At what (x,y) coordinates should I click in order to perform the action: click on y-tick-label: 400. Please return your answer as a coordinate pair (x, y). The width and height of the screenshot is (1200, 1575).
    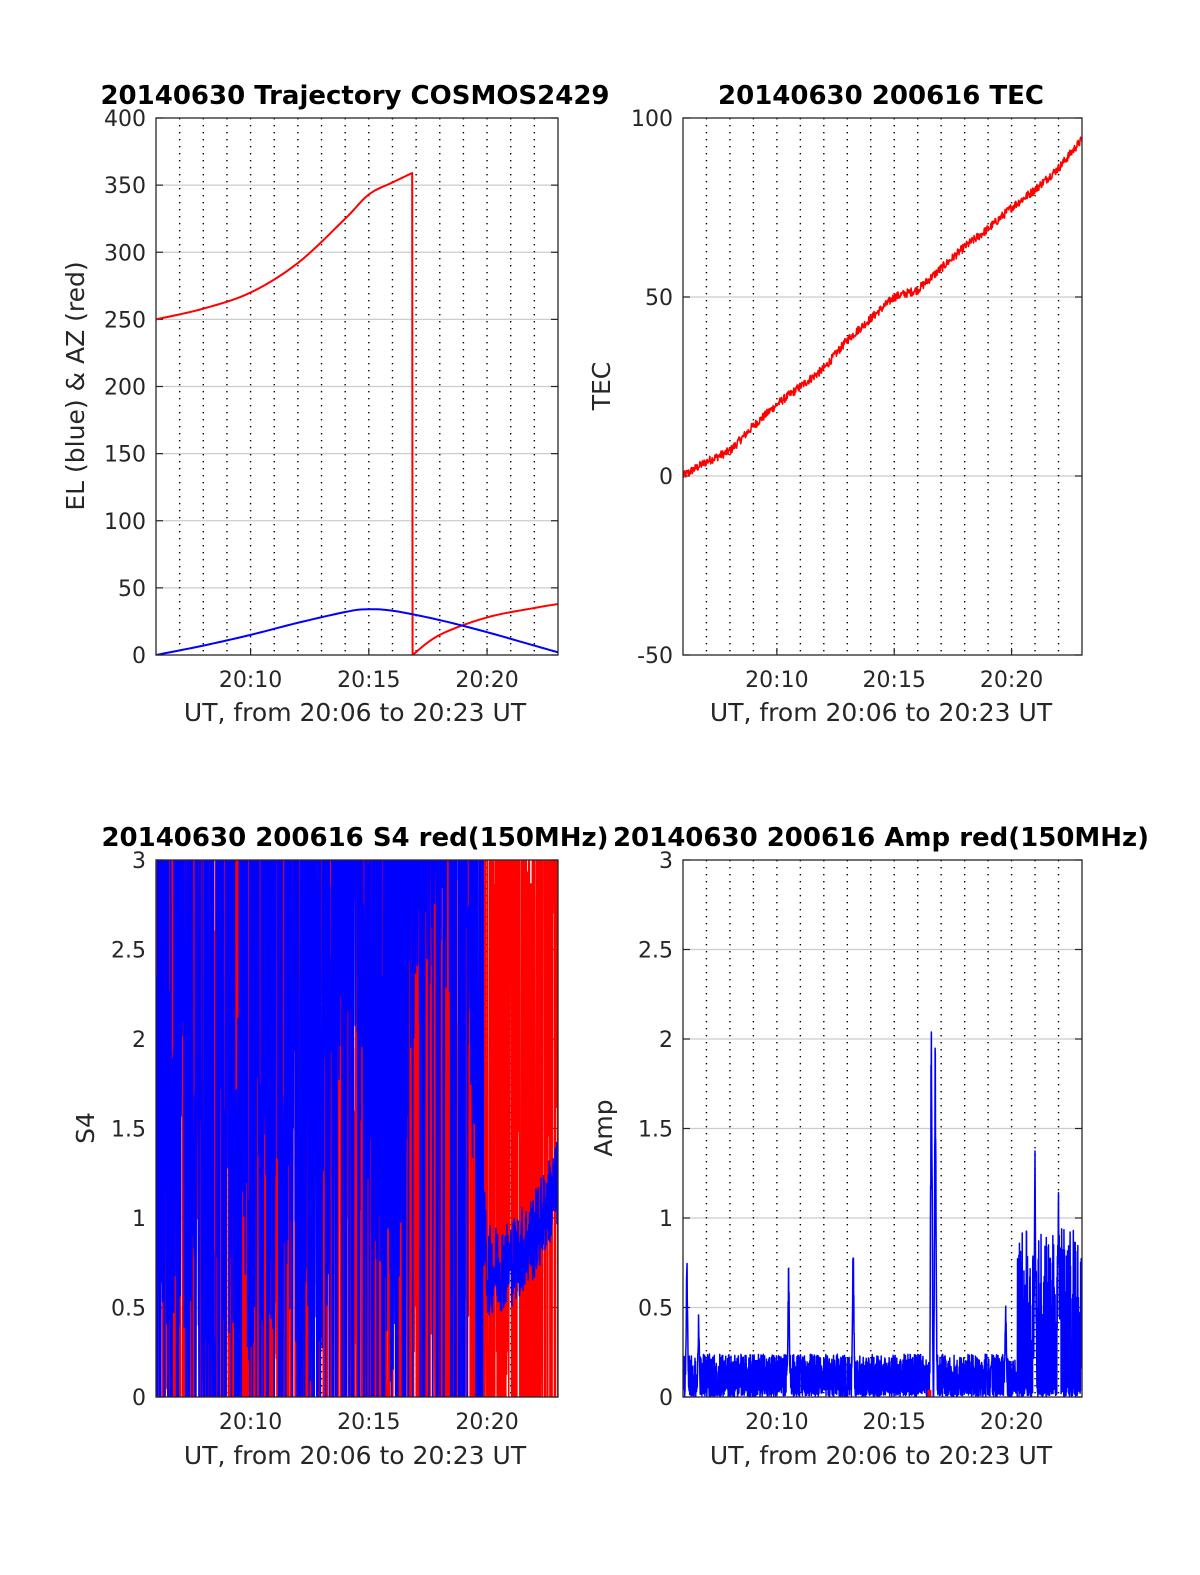
    Looking at the image, I should click on (125, 119).